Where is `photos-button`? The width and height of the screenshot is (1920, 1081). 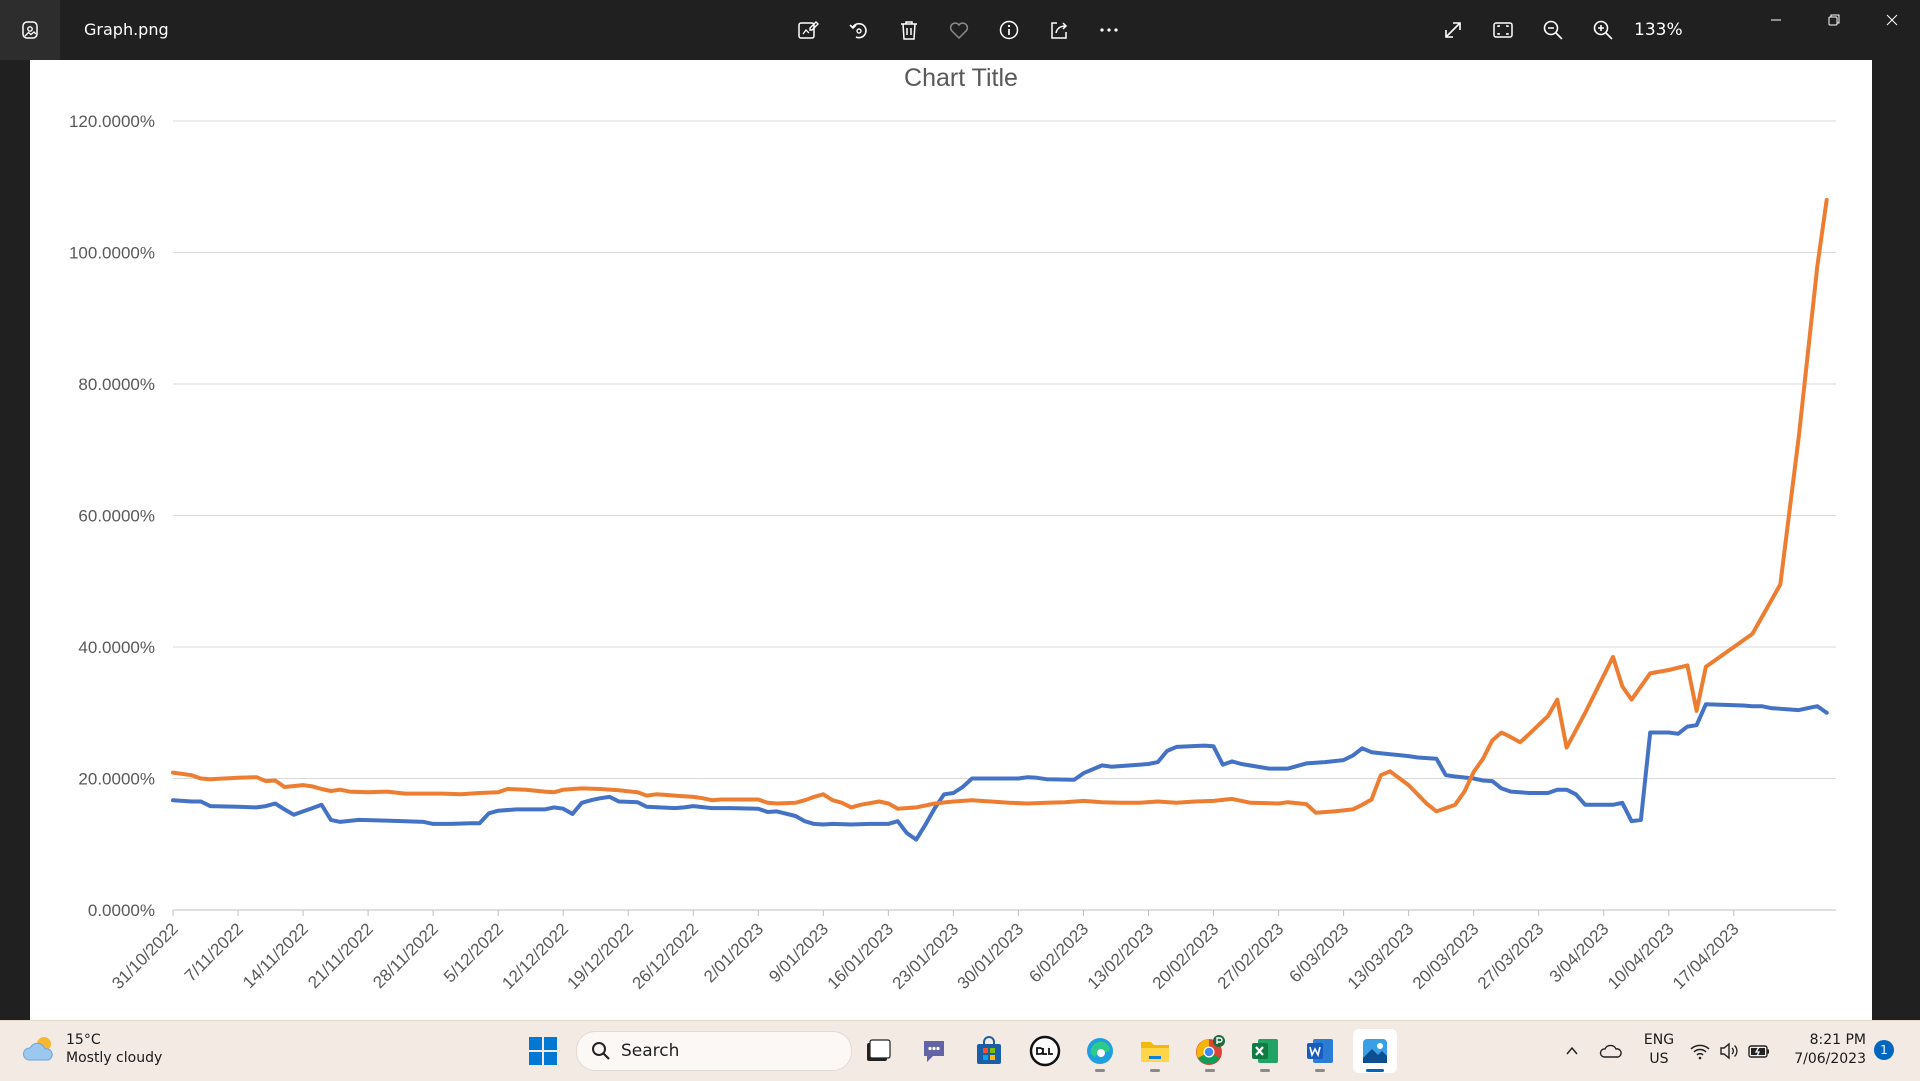 photos-button is located at coordinates (1375, 1051).